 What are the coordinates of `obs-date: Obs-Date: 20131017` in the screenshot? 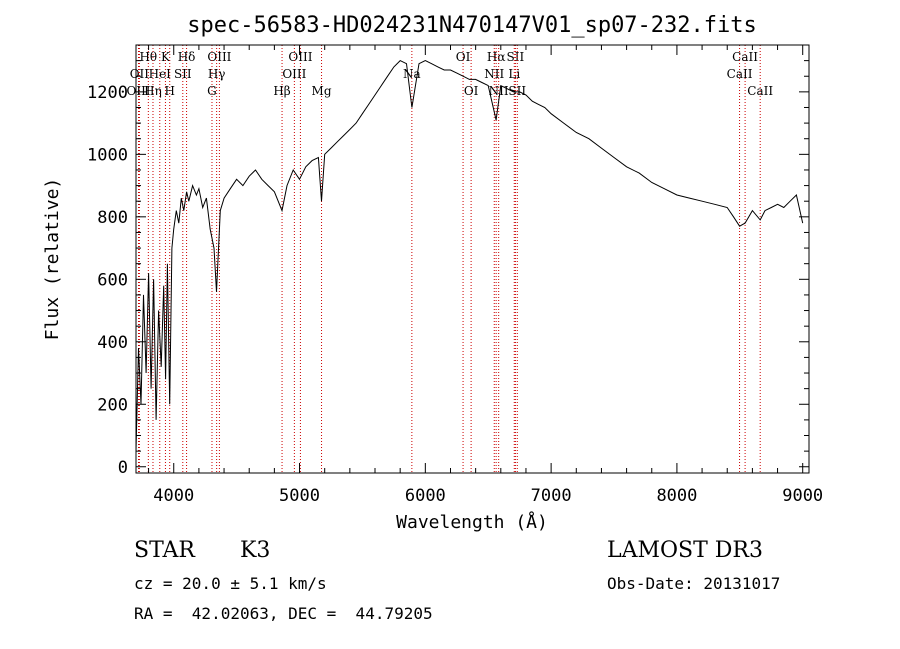 It's located at (694, 583).